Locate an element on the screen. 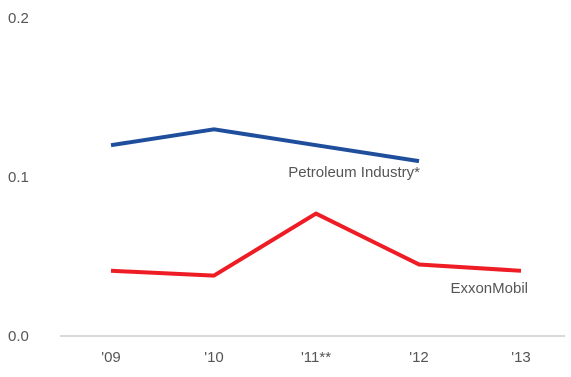 The width and height of the screenshot is (571, 377). y-tick-label: 0.1 is located at coordinates (18, 177).